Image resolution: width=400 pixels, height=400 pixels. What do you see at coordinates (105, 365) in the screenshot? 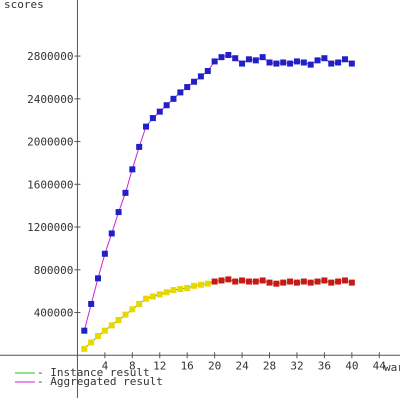
I see `x-tick-label: 4` at bounding box center [105, 365].